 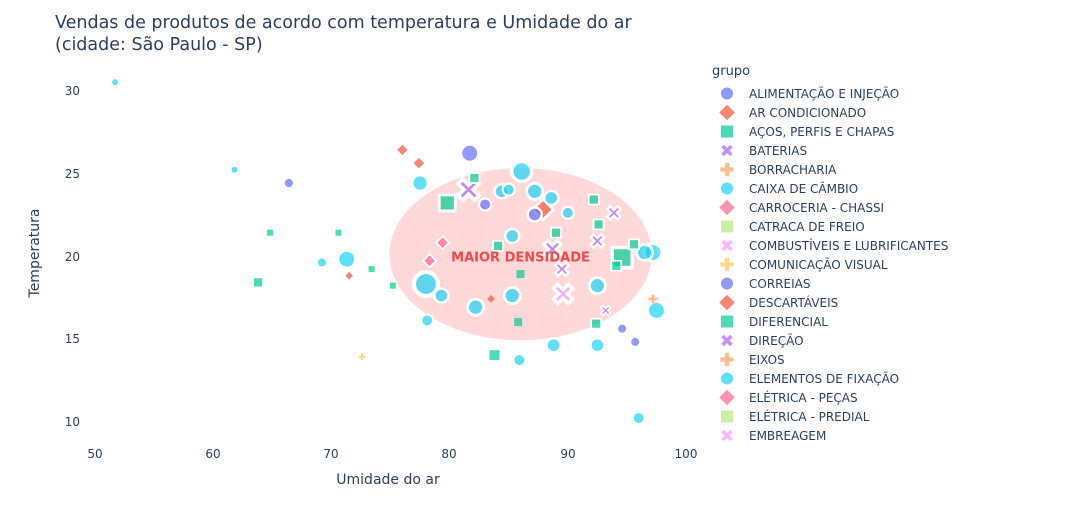 What do you see at coordinates (780, 283) in the screenshot?
I see `legend-item-label: CORREIAS` at bounding box center [780, 283].